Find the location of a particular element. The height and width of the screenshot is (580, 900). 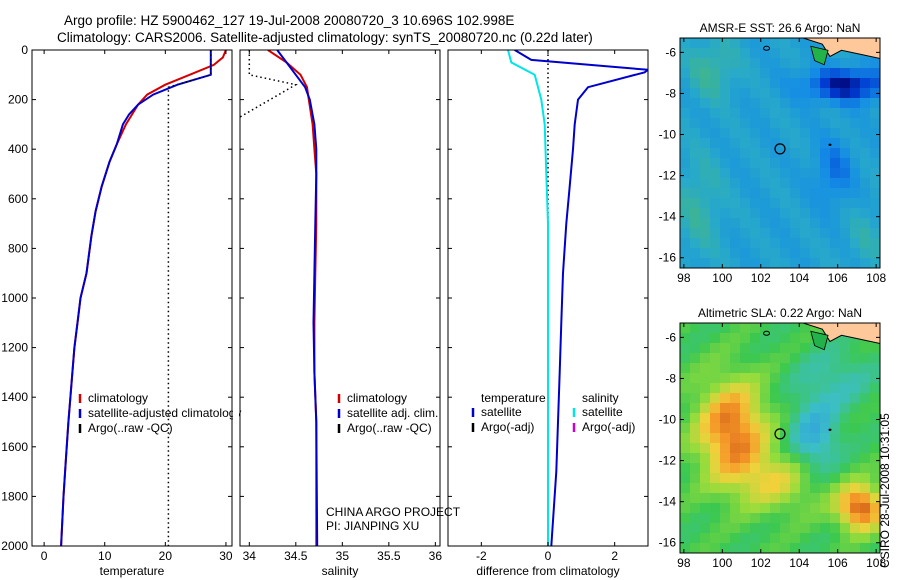

y-tick-label: 1400 is located at coordinates (14, 397).